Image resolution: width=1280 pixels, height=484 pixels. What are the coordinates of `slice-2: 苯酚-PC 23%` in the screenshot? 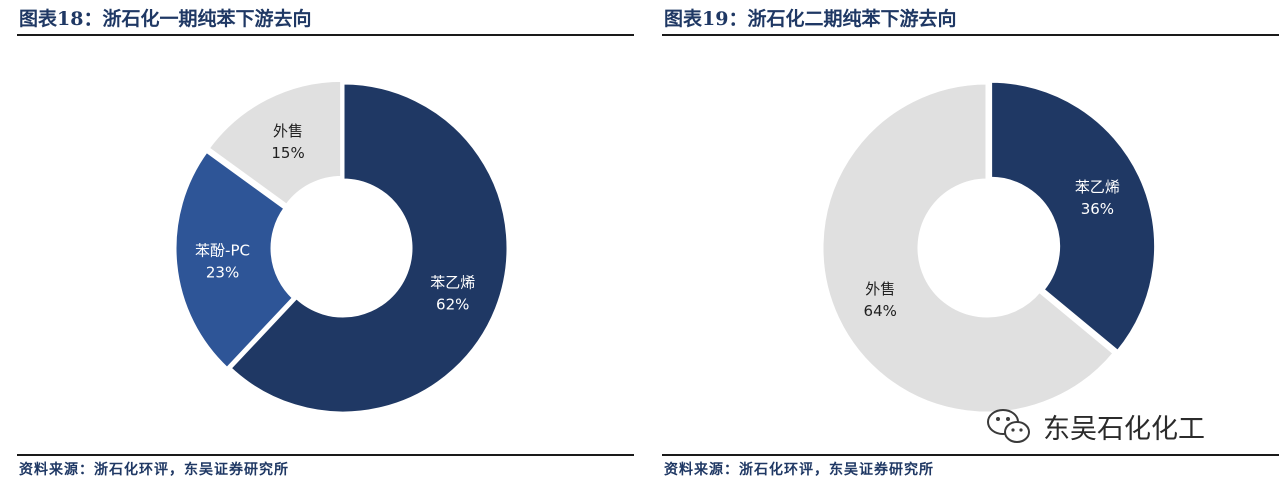 It's located at (234, 260).